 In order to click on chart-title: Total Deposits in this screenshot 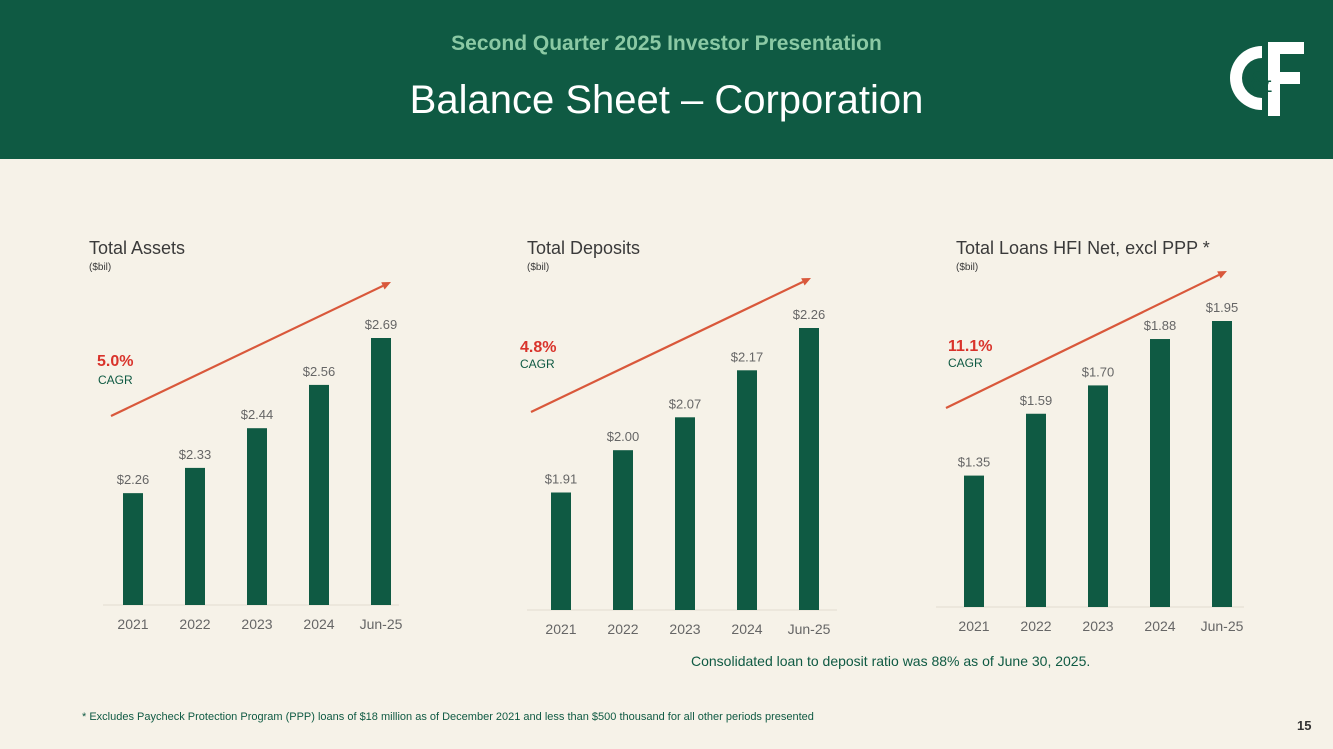, I will do `click(584, 248)`.